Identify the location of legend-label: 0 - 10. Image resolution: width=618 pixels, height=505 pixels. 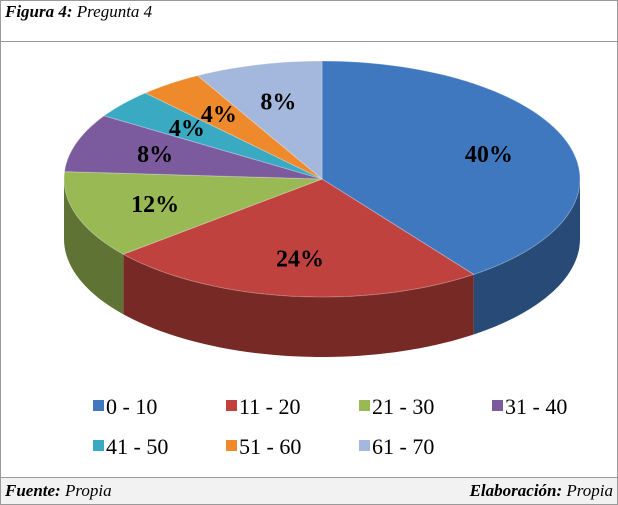
(131, 406).